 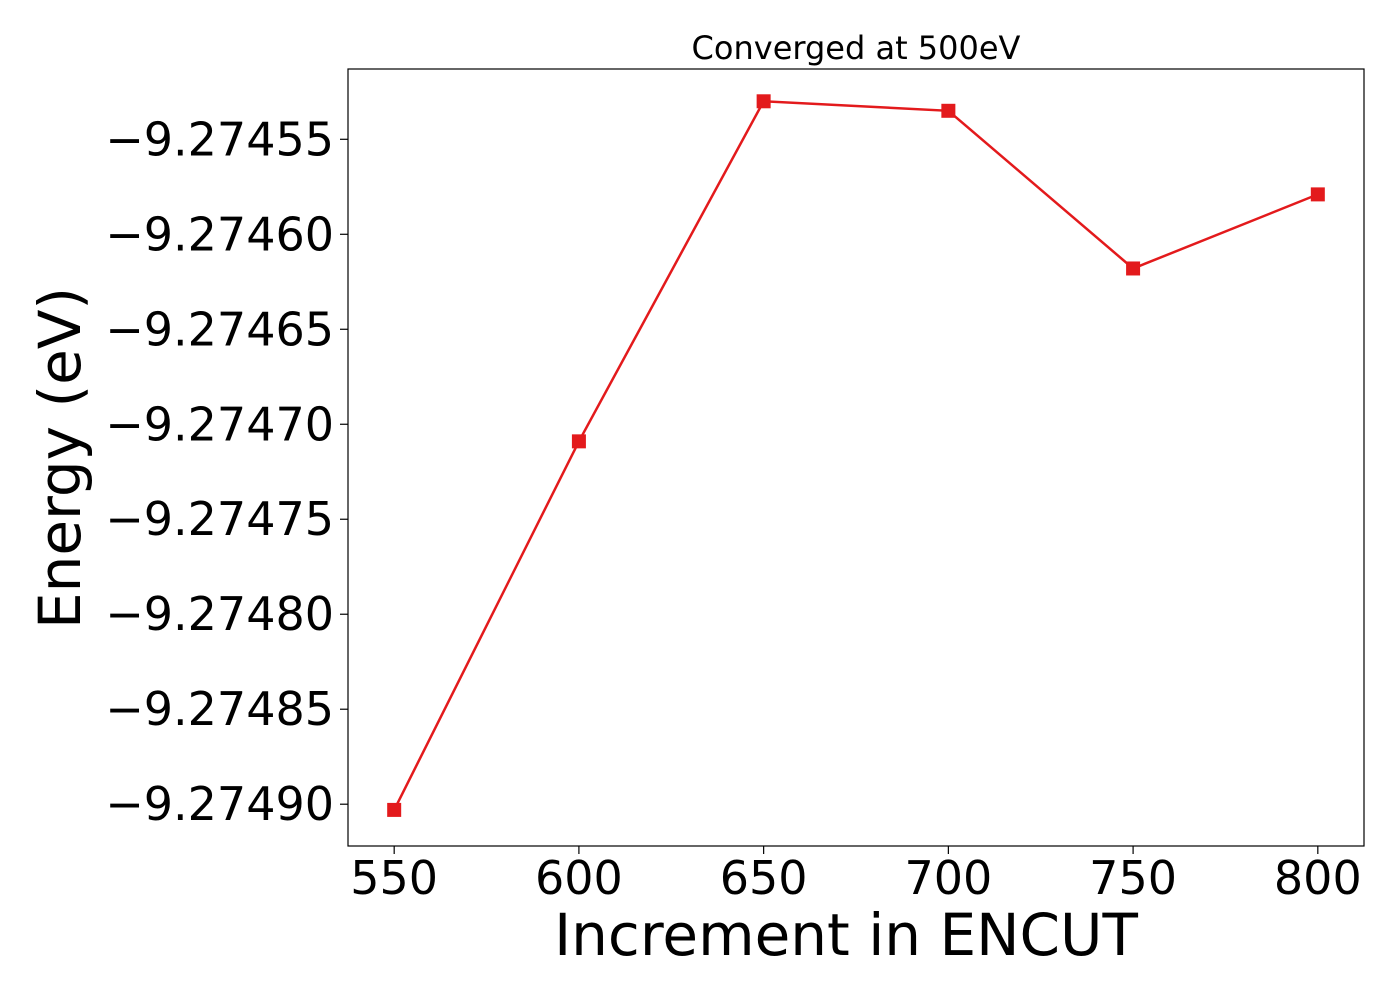 What do you see at coordinates (579, 878) in the screenshot?
I see `x-tick-label: 600` at bounding box center [579, 878].